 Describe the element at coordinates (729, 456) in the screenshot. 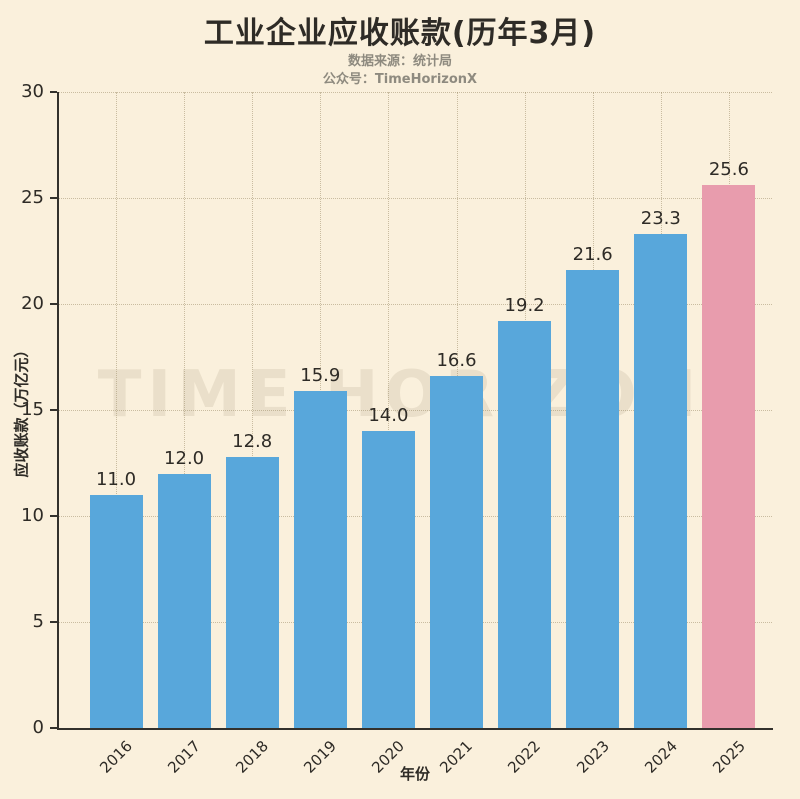

I see `bar-2025` at that location.